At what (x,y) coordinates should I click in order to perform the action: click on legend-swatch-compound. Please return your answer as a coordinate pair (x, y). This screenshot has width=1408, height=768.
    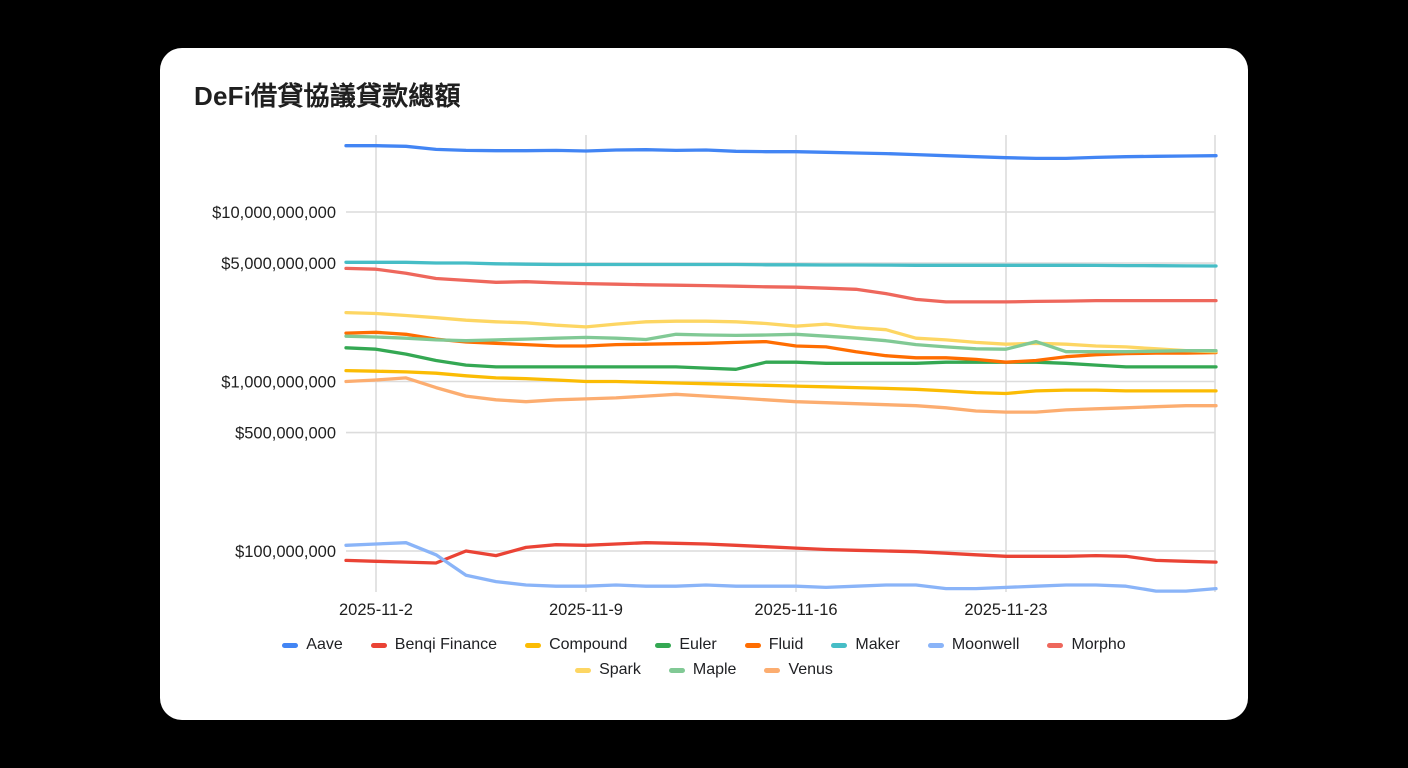
    Looking at the image, I should click on (533, 645).